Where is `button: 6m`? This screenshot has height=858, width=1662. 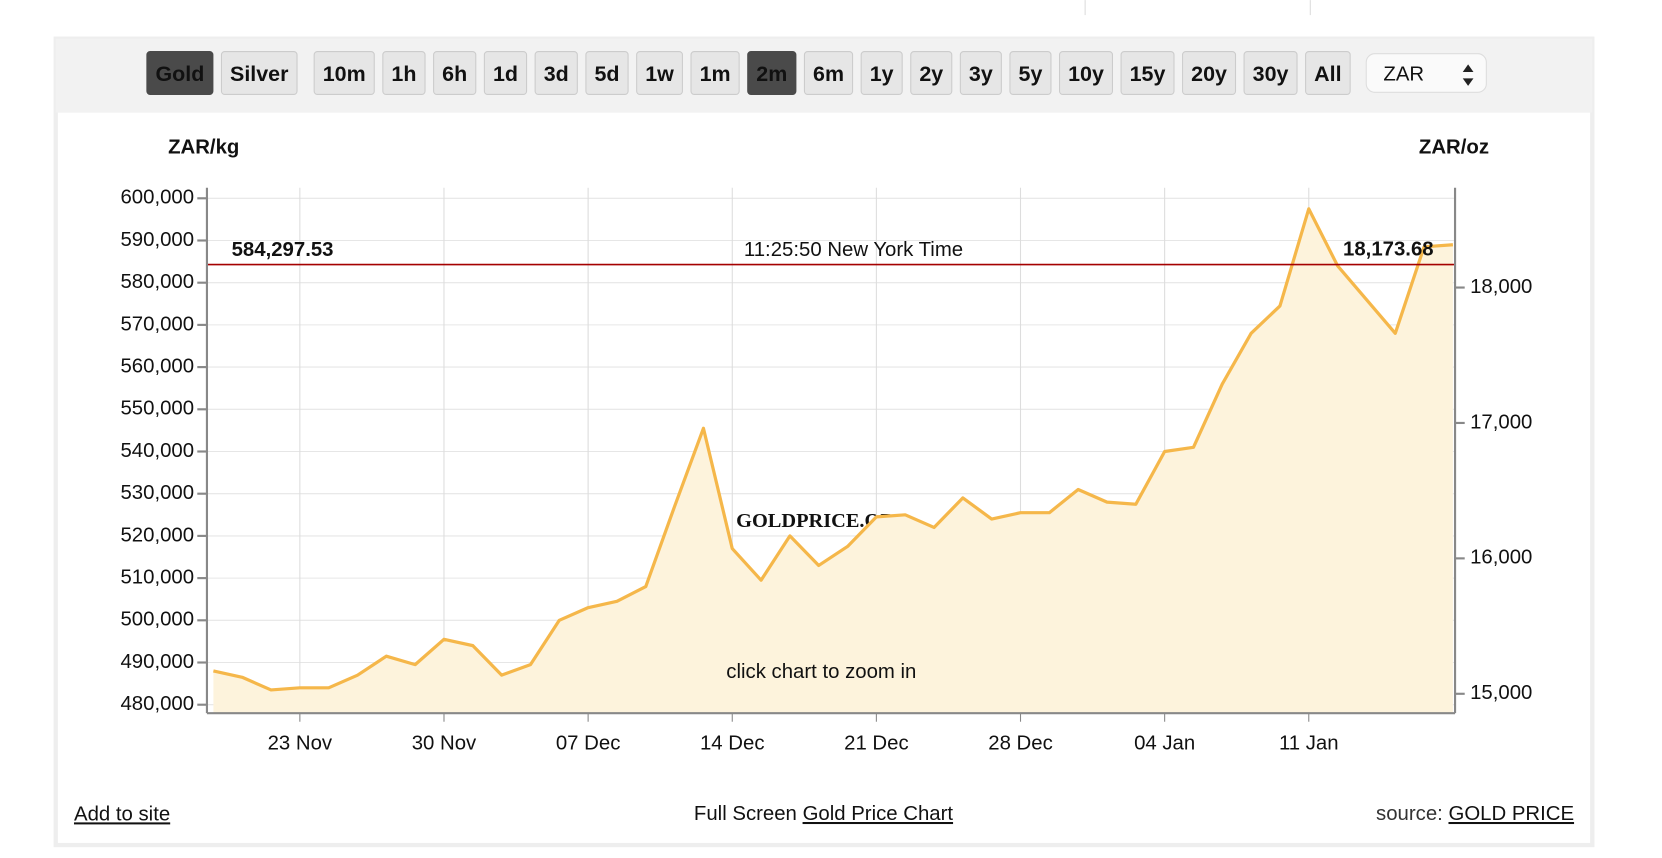
button: 6m is located at coordinates (828, 73).